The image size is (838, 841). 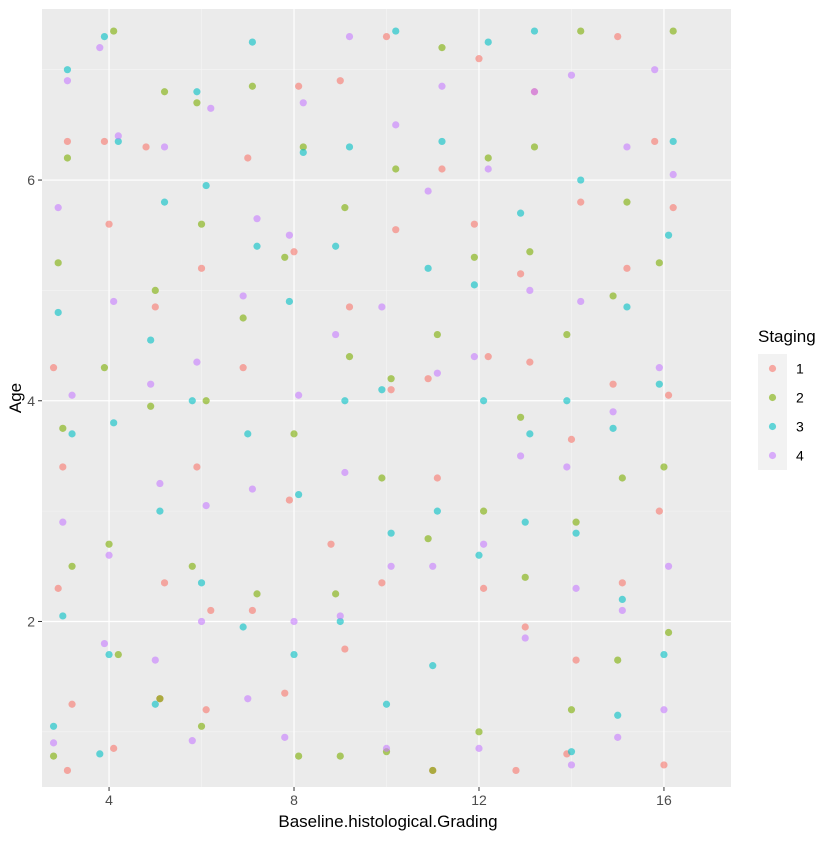 What do you see at coordinates (800, 427) in the screenshot?
I see `legend-label: 3` at bounding box center [800, 427].